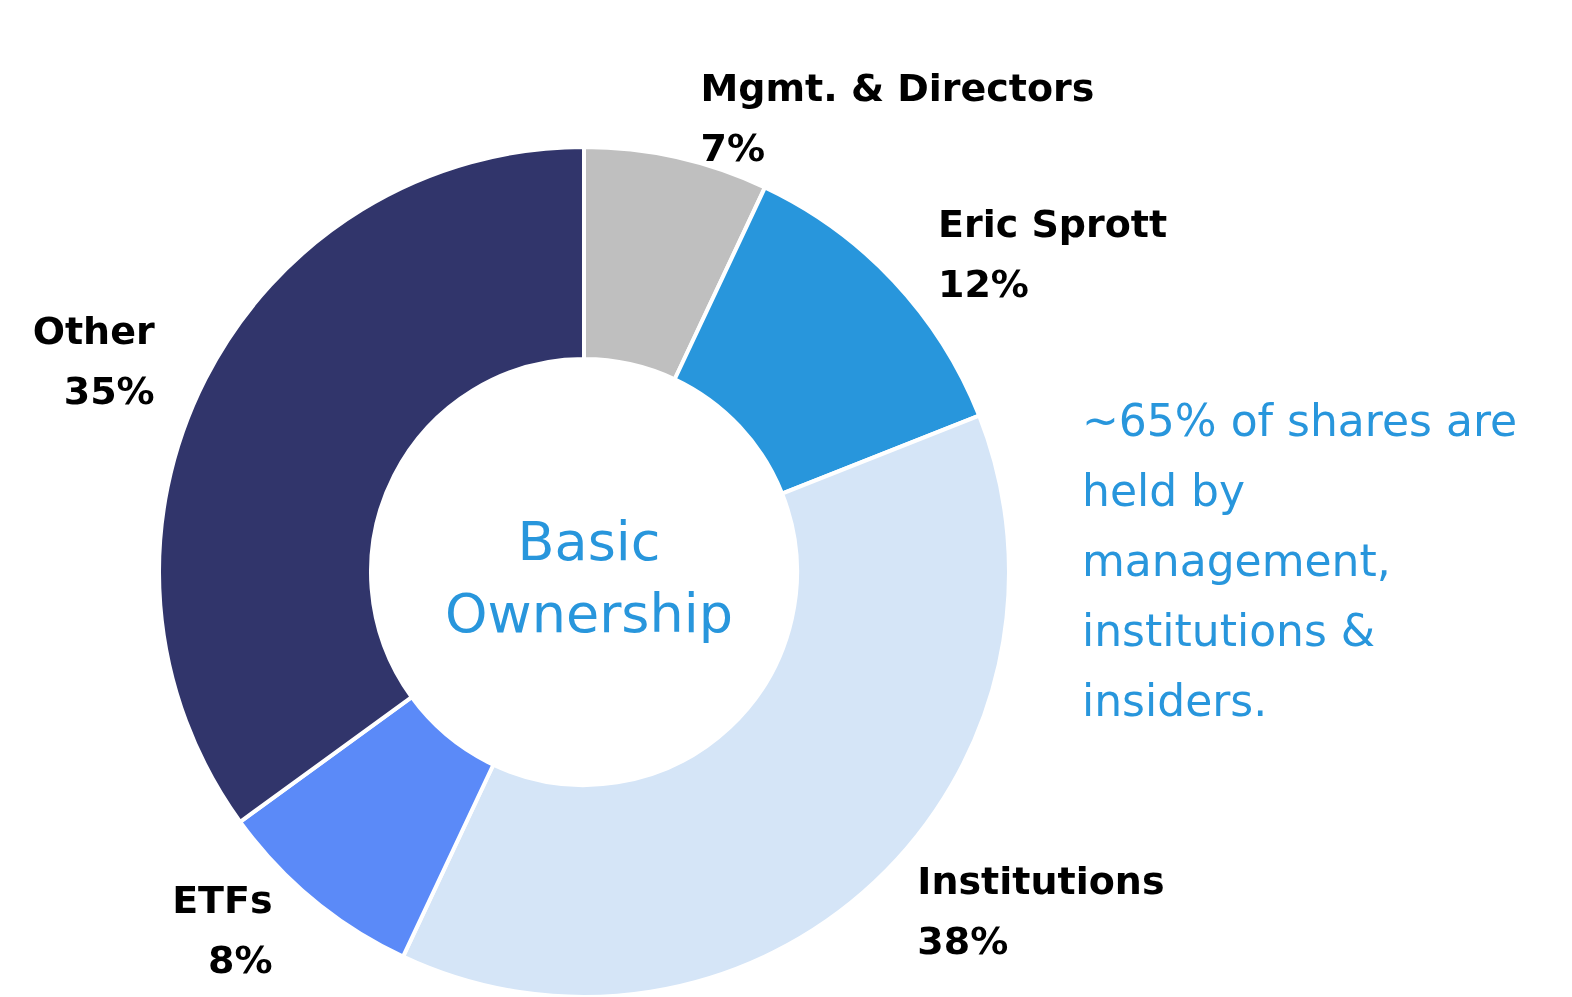 The image size is (1572, 997). What do you see at coordinates (93, 330) in the screenshot?
I see `slice-label: Other` at bounding box center [93, 330].